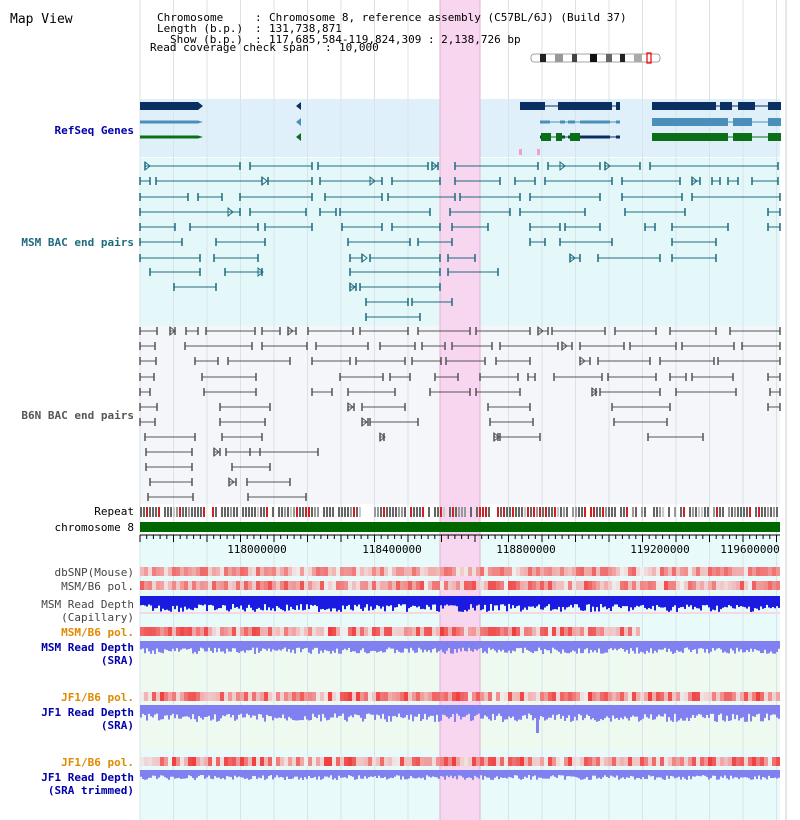 The height and width of the screenshot is (820, 800). Describe the element at coordinates (87, 647) in the screenshot. I see `msm-read-depth-sra-label: MSM Read Depth` at that location.